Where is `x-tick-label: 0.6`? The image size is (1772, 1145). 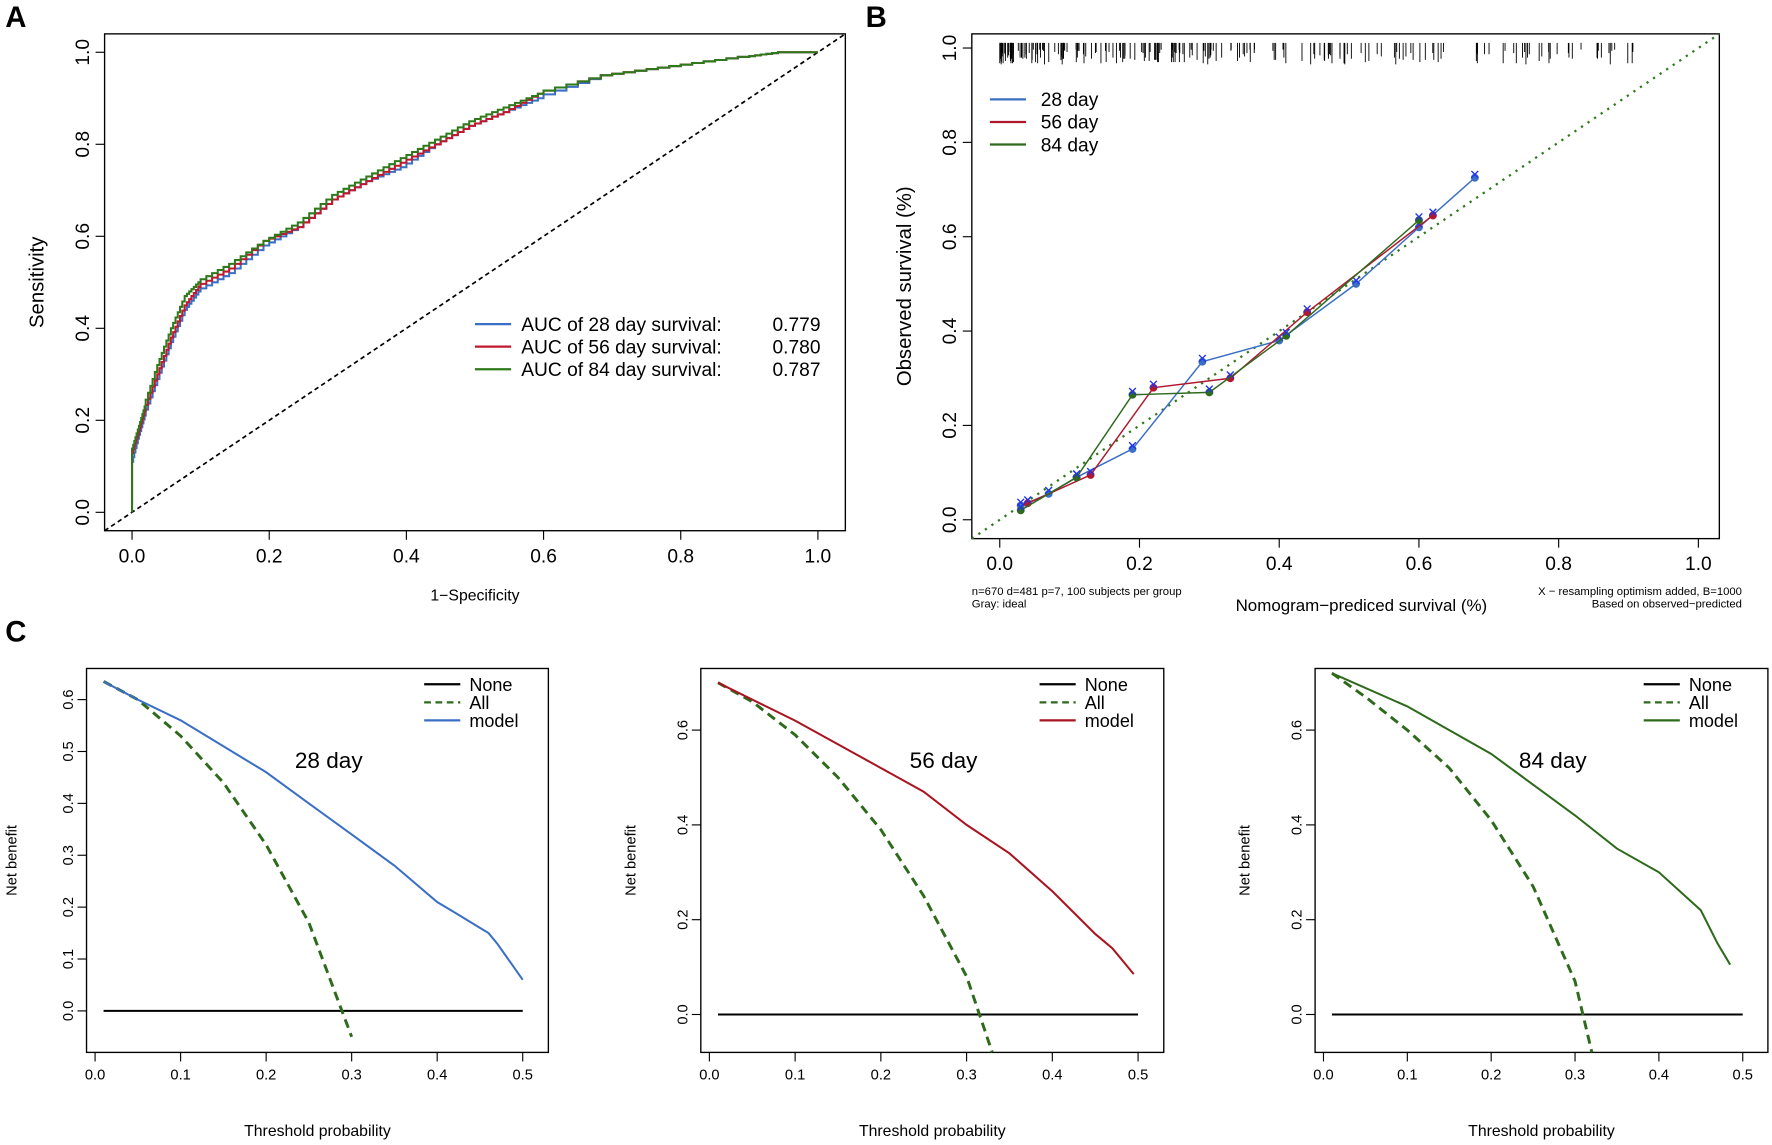
x-tick-label: 0.6 is located at coordinates (1419, 564).